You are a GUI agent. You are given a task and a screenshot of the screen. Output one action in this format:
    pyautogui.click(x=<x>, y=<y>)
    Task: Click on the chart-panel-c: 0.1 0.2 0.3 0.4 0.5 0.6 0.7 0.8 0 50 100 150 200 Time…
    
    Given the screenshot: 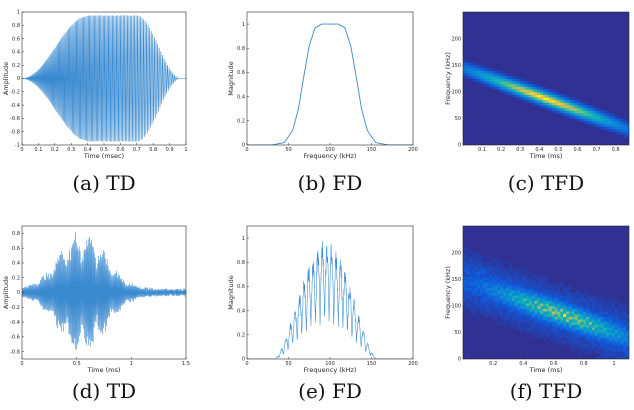 What is the action you would take?
    pyautogui.click(x=537, y=103)
    